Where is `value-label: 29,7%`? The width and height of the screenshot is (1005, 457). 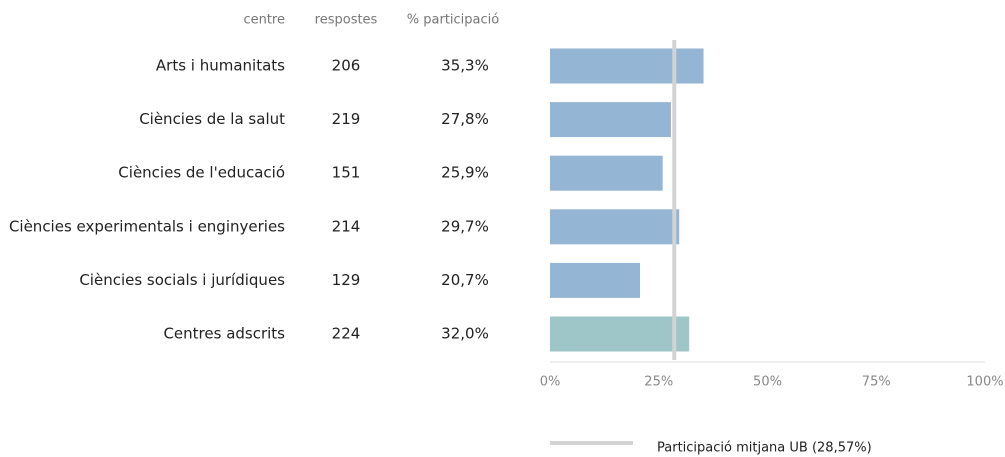 value-label: 29,7% is located at coordinates (465, 226).